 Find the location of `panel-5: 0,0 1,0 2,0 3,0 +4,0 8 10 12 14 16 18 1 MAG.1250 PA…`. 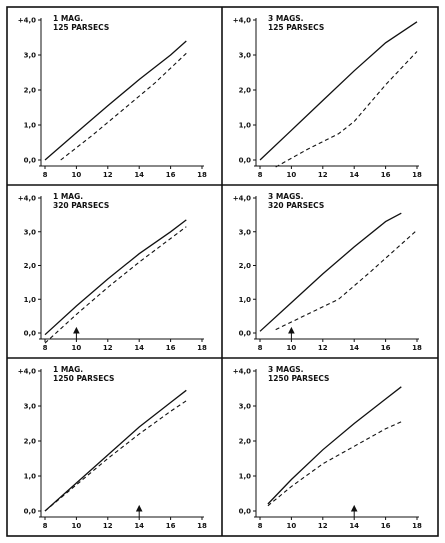

panel-5: 0,0 1,0 2,0 3,0 +4,0 8 10 12 14 16 18 1 MAG.1250 PA… is located at coordinates (112, 447).